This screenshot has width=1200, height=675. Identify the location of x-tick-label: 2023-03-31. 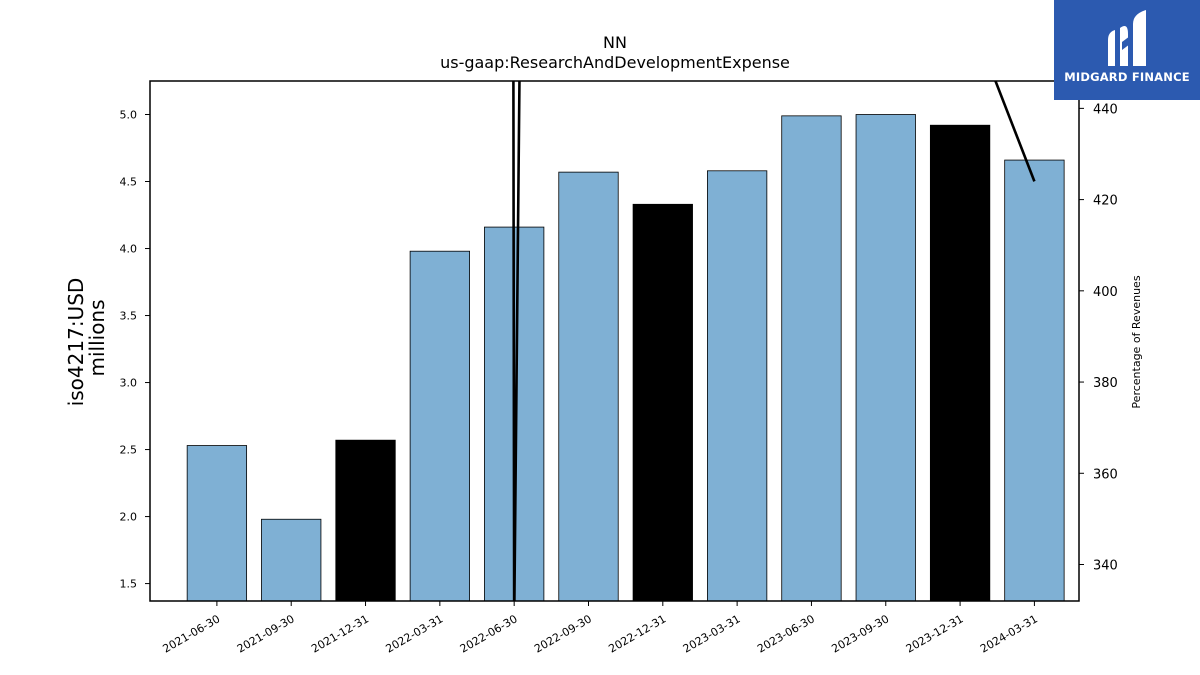
(712, 633).